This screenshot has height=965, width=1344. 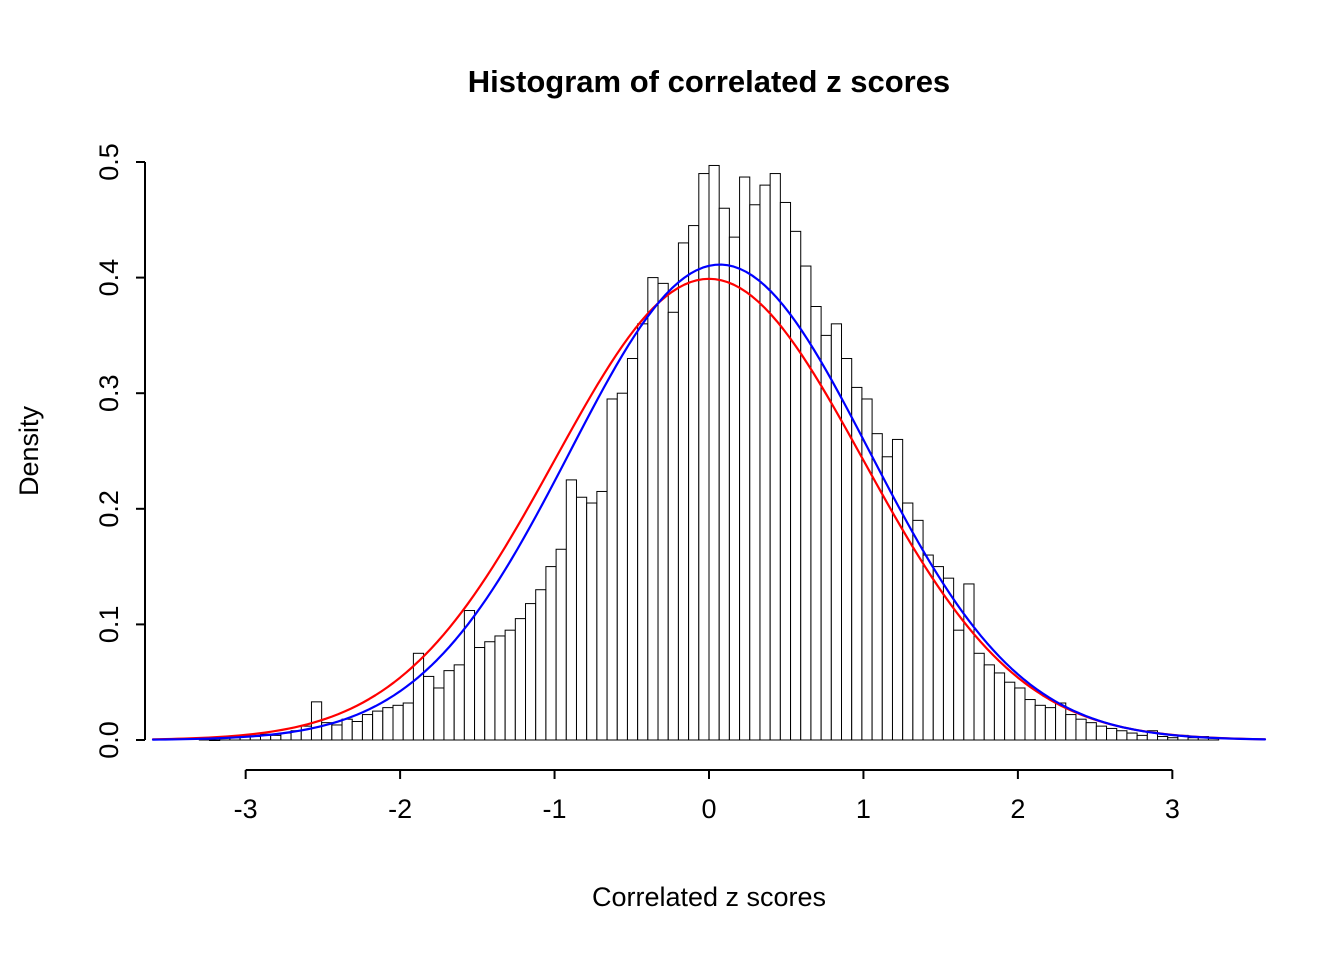 I want to click on y-tick-label: 0.3, so click(x=109, y=393).